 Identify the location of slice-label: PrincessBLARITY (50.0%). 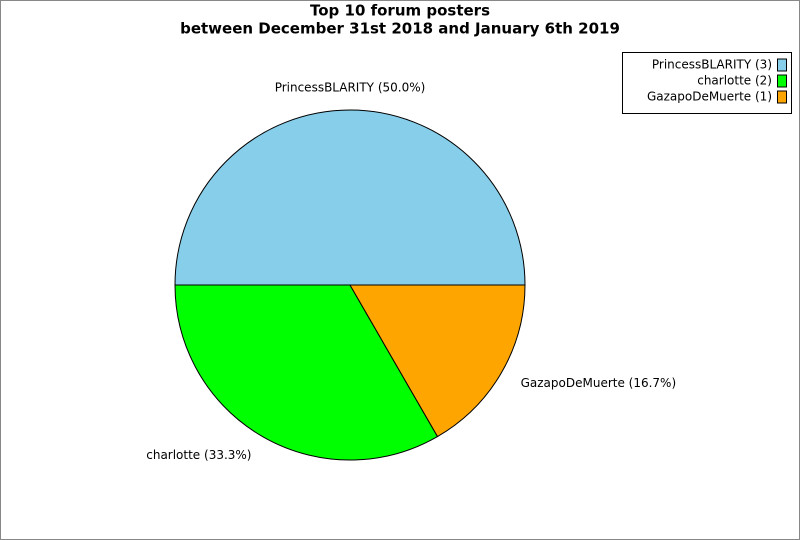
(350, 88).